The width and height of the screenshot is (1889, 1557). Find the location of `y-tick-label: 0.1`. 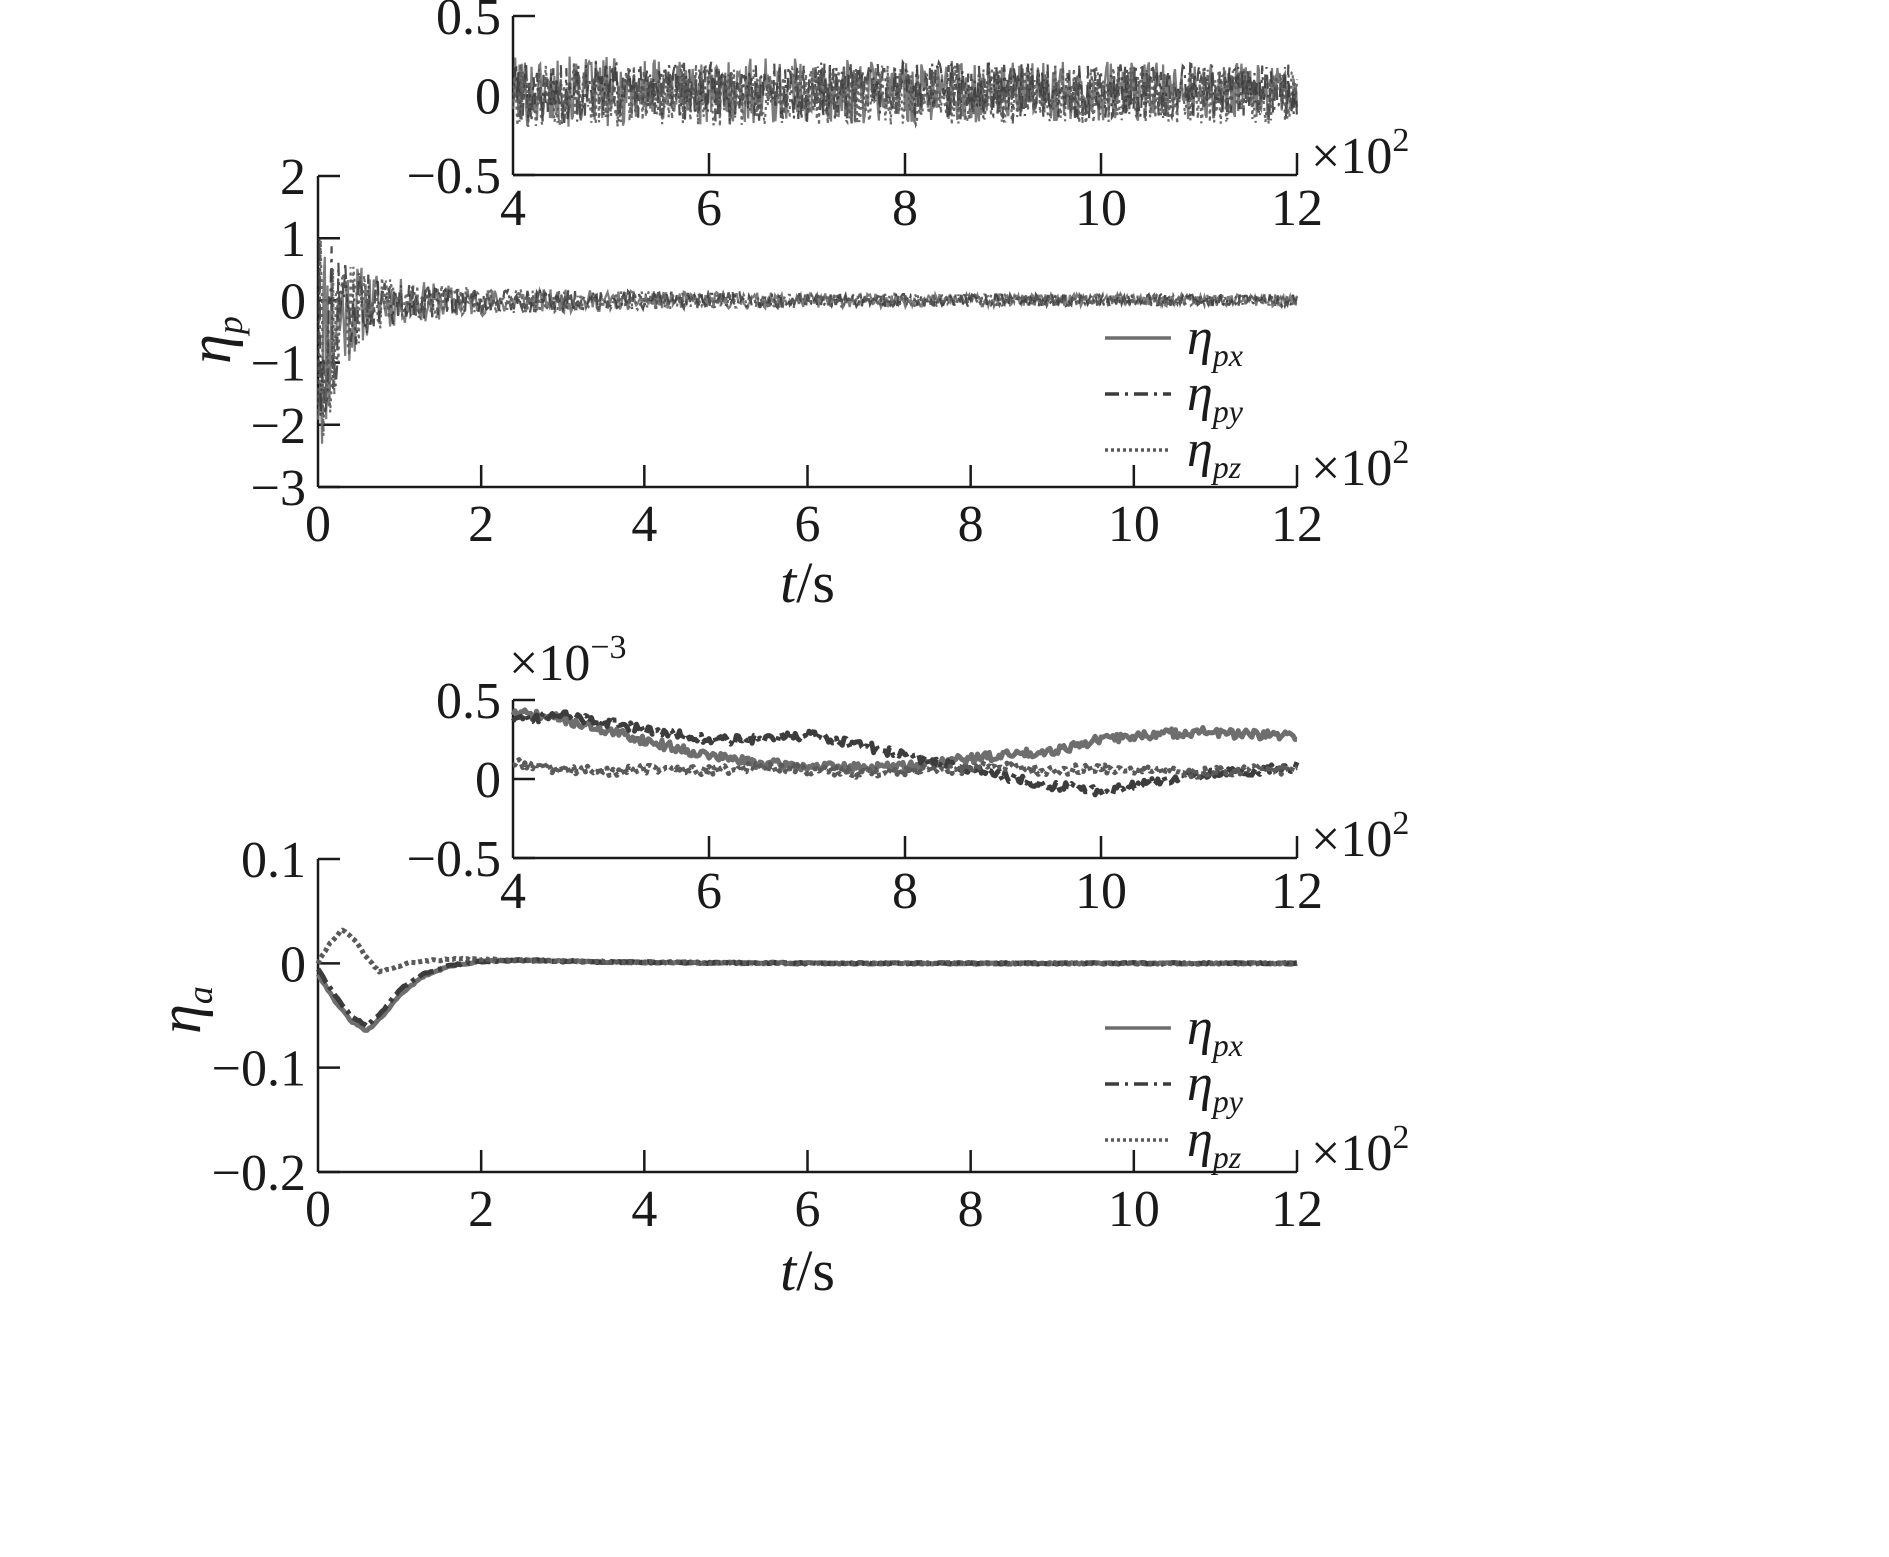

y-tick-label: 0.1 is located at coordinates (273, 860).